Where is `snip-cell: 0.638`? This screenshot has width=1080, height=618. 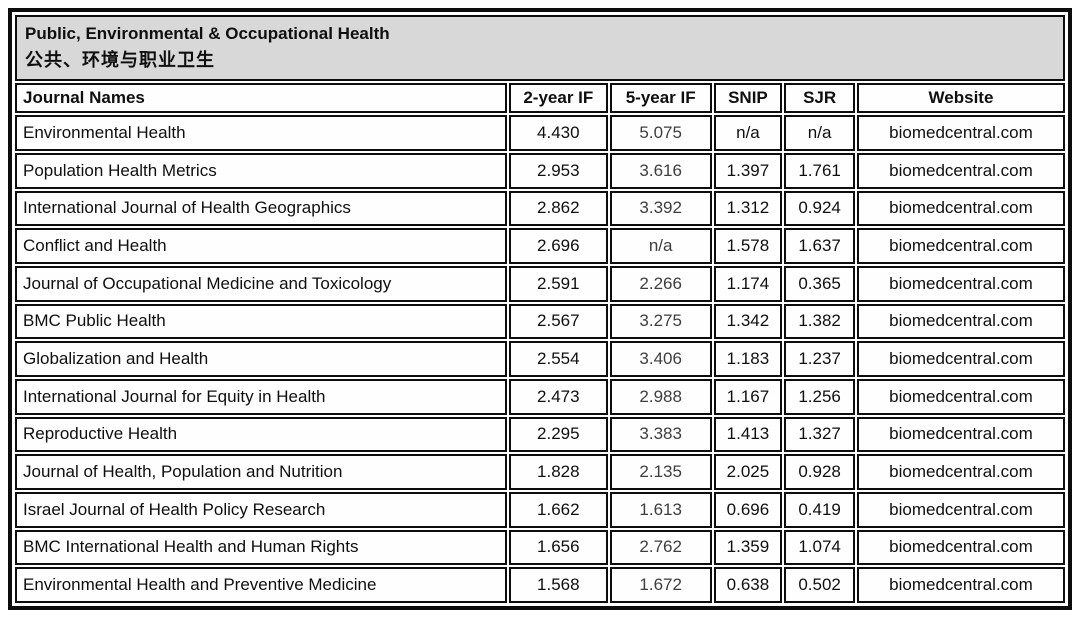 snip-cell: 0.638 is located at coordinates (748, 585).